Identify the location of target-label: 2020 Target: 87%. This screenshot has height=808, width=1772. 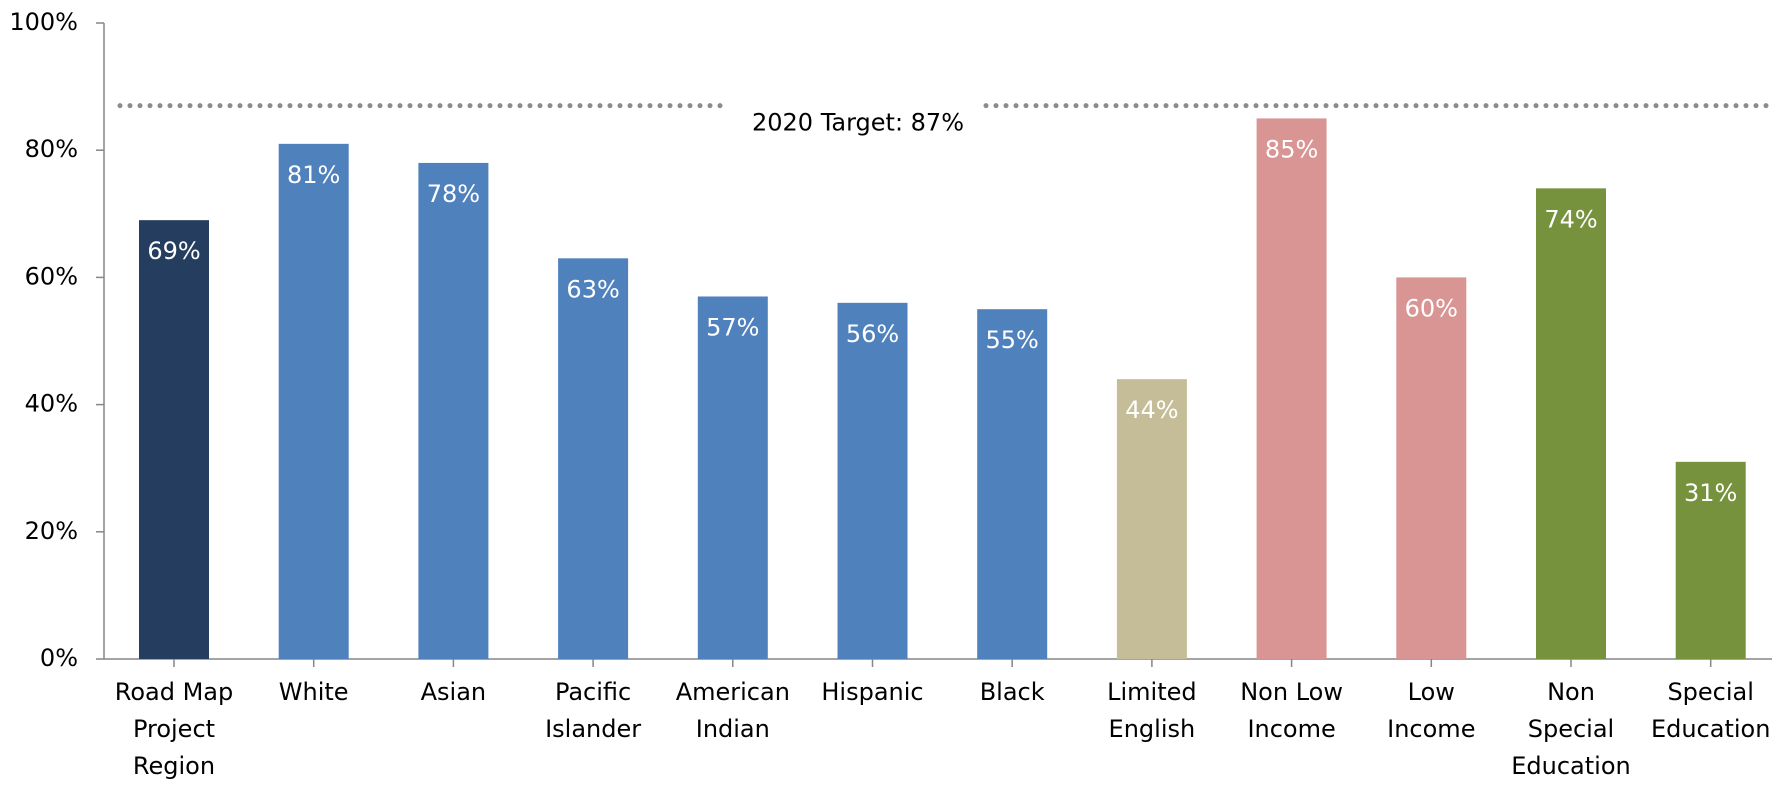
(858, 123).